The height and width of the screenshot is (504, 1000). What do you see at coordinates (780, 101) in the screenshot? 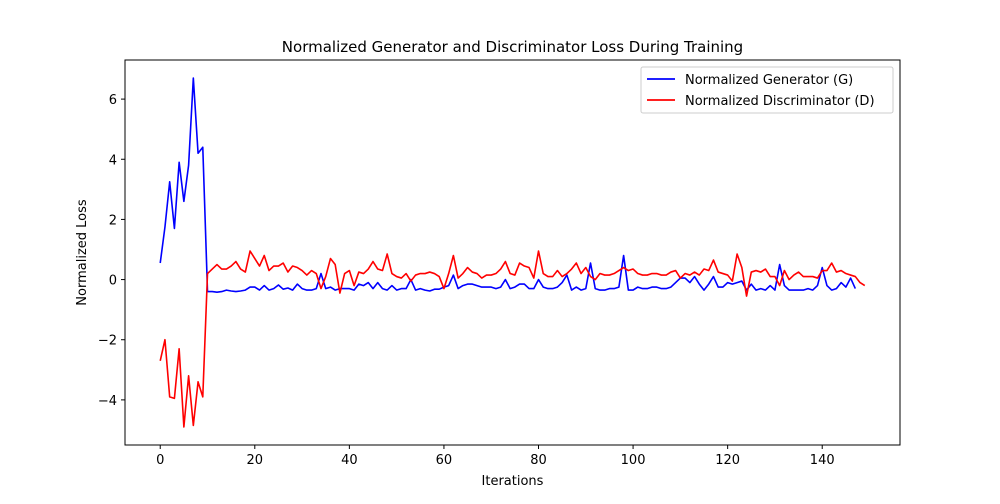
I see `legend-label-discriminator: Normalized Discriminator (D)` at bounding box center [780, 101].